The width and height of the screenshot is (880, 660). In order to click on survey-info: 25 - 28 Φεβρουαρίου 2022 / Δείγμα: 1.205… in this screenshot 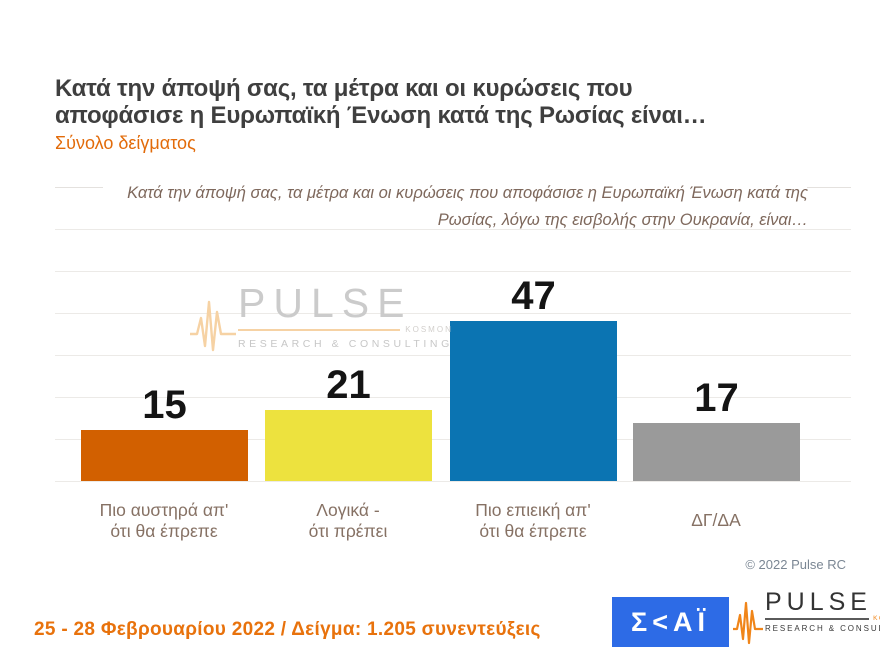, I will do `click(287, 629)`.